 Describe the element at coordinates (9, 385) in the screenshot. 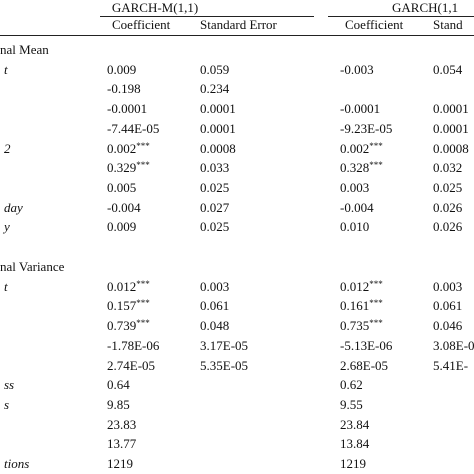

I see `row-label: ss` at that location.